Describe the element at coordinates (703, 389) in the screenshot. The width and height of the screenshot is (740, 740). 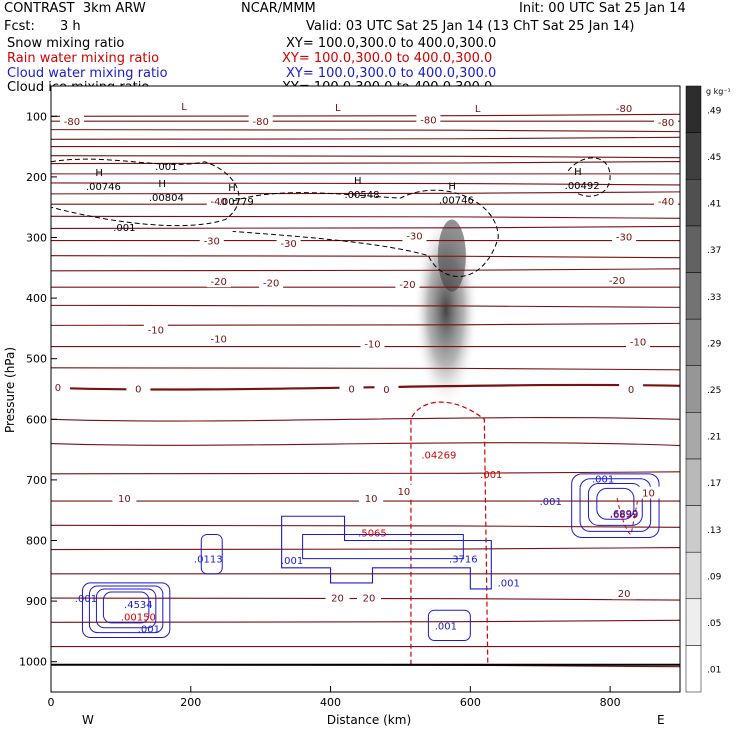
I see `colorbar: .01 .05 .09 .13 .17 .21 .25 .29 .33 .37 .41 .45 .49` at that location.